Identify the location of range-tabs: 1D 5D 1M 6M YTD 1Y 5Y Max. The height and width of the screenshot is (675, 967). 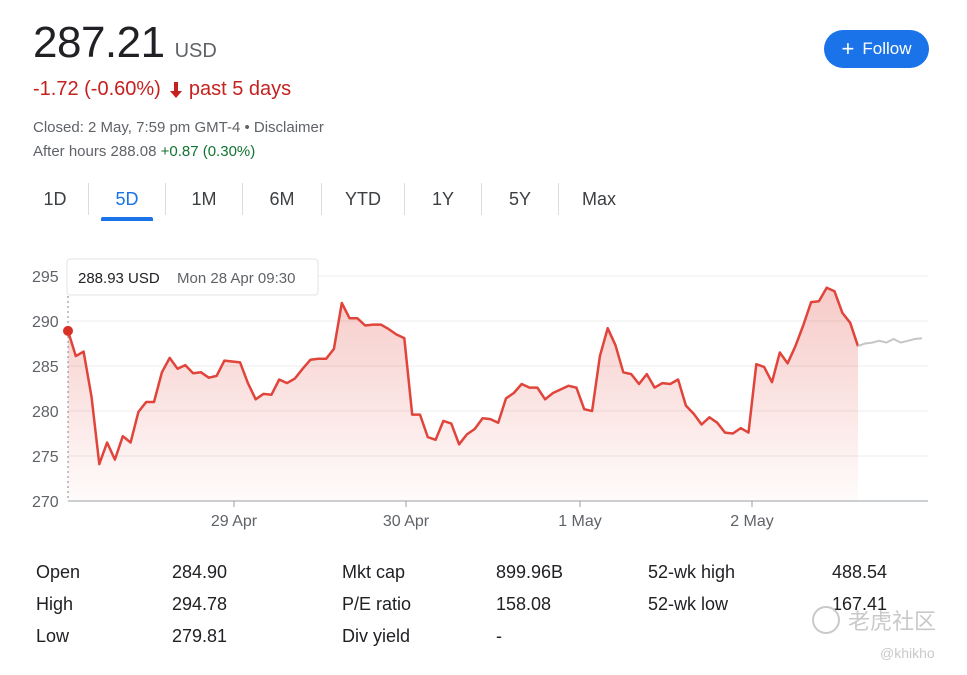
(330, 200).